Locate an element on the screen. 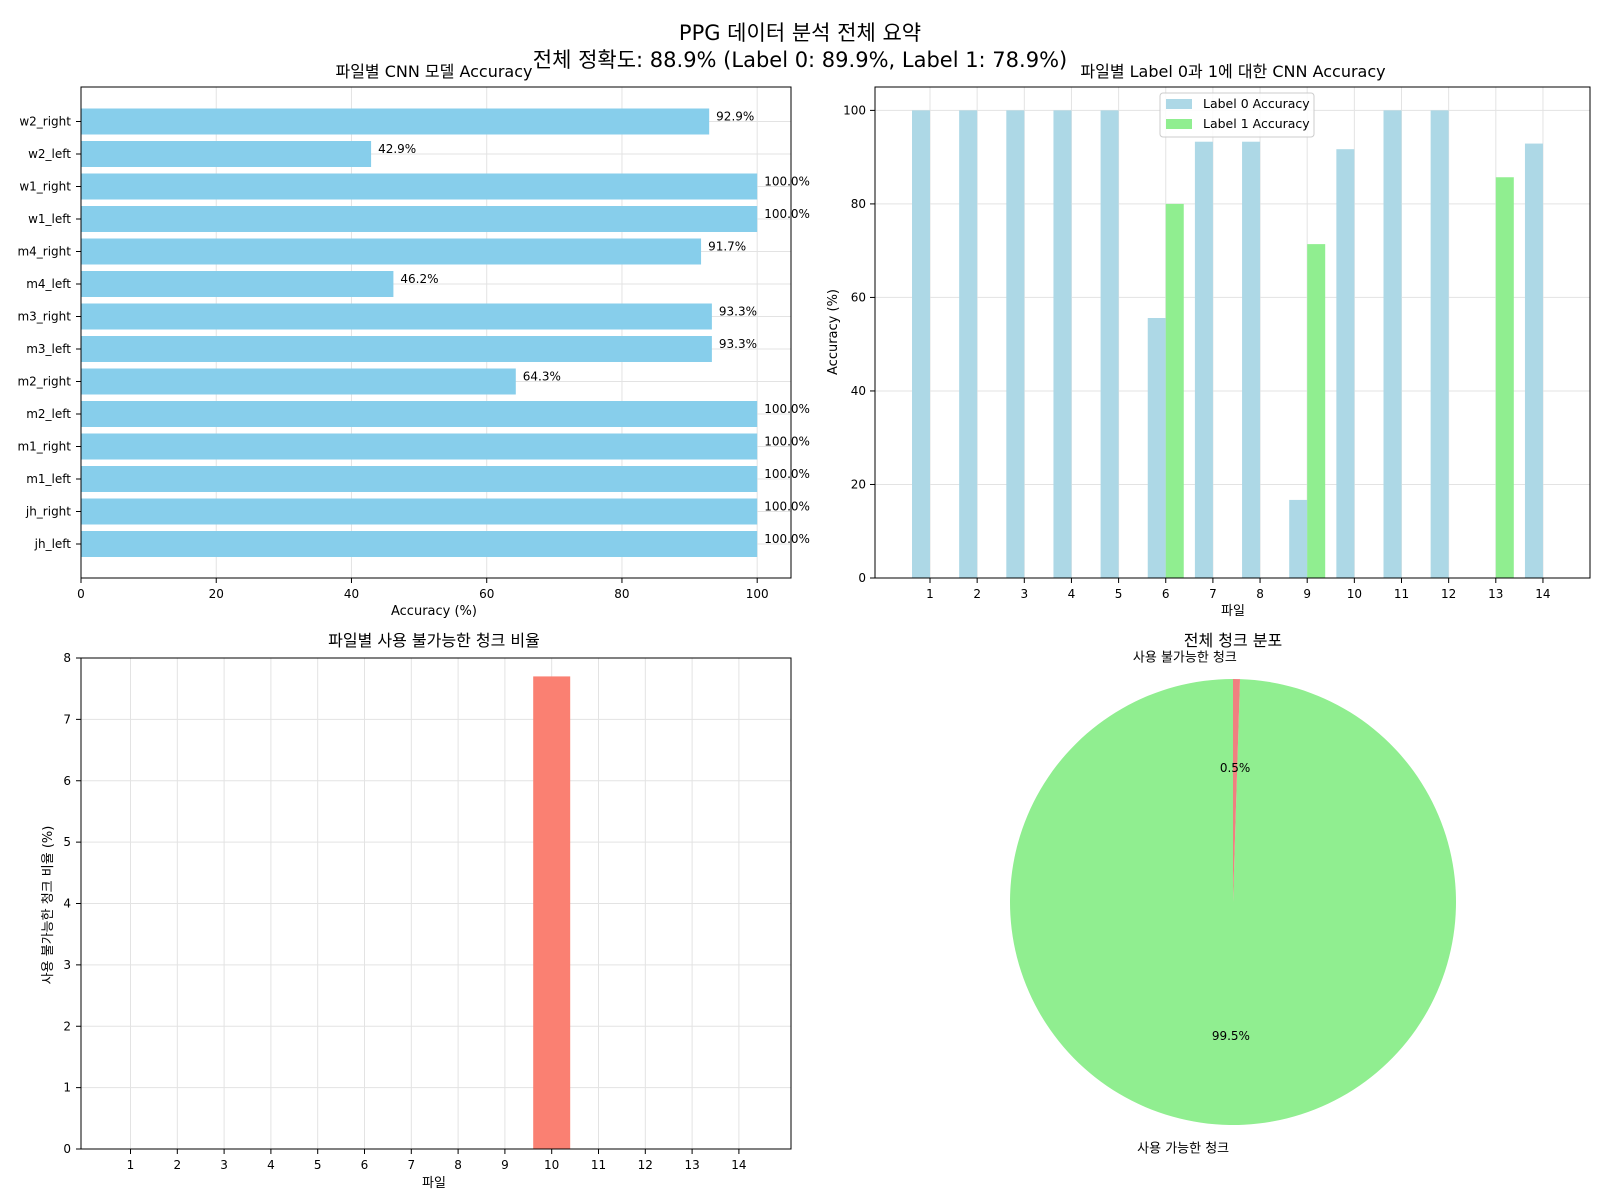  unusable-ratio-xtick-label: 8 is located at coordinates (458, 1165).